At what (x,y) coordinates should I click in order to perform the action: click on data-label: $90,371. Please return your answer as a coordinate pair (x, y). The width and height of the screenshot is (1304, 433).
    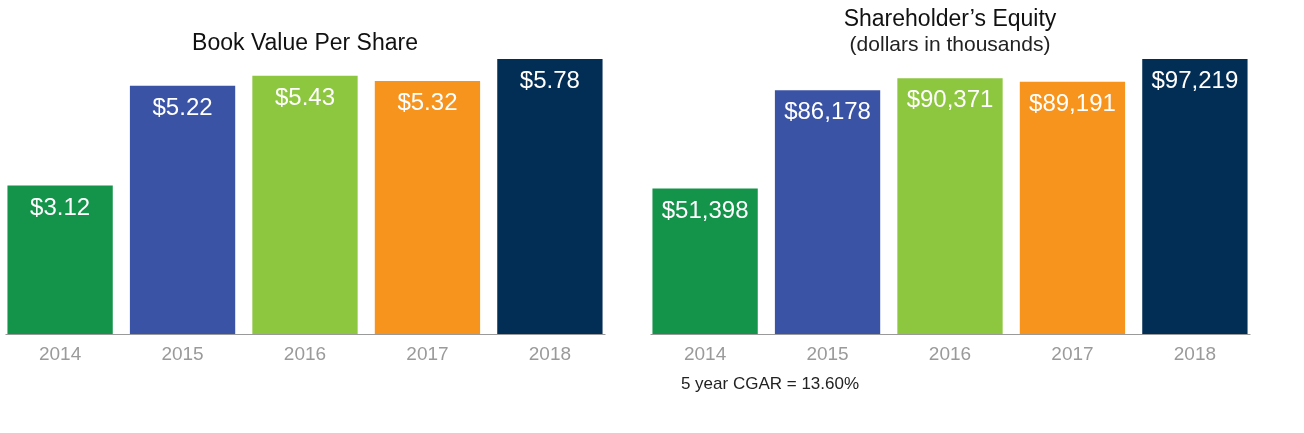
    Looking at the image, I should click on (950, 99).